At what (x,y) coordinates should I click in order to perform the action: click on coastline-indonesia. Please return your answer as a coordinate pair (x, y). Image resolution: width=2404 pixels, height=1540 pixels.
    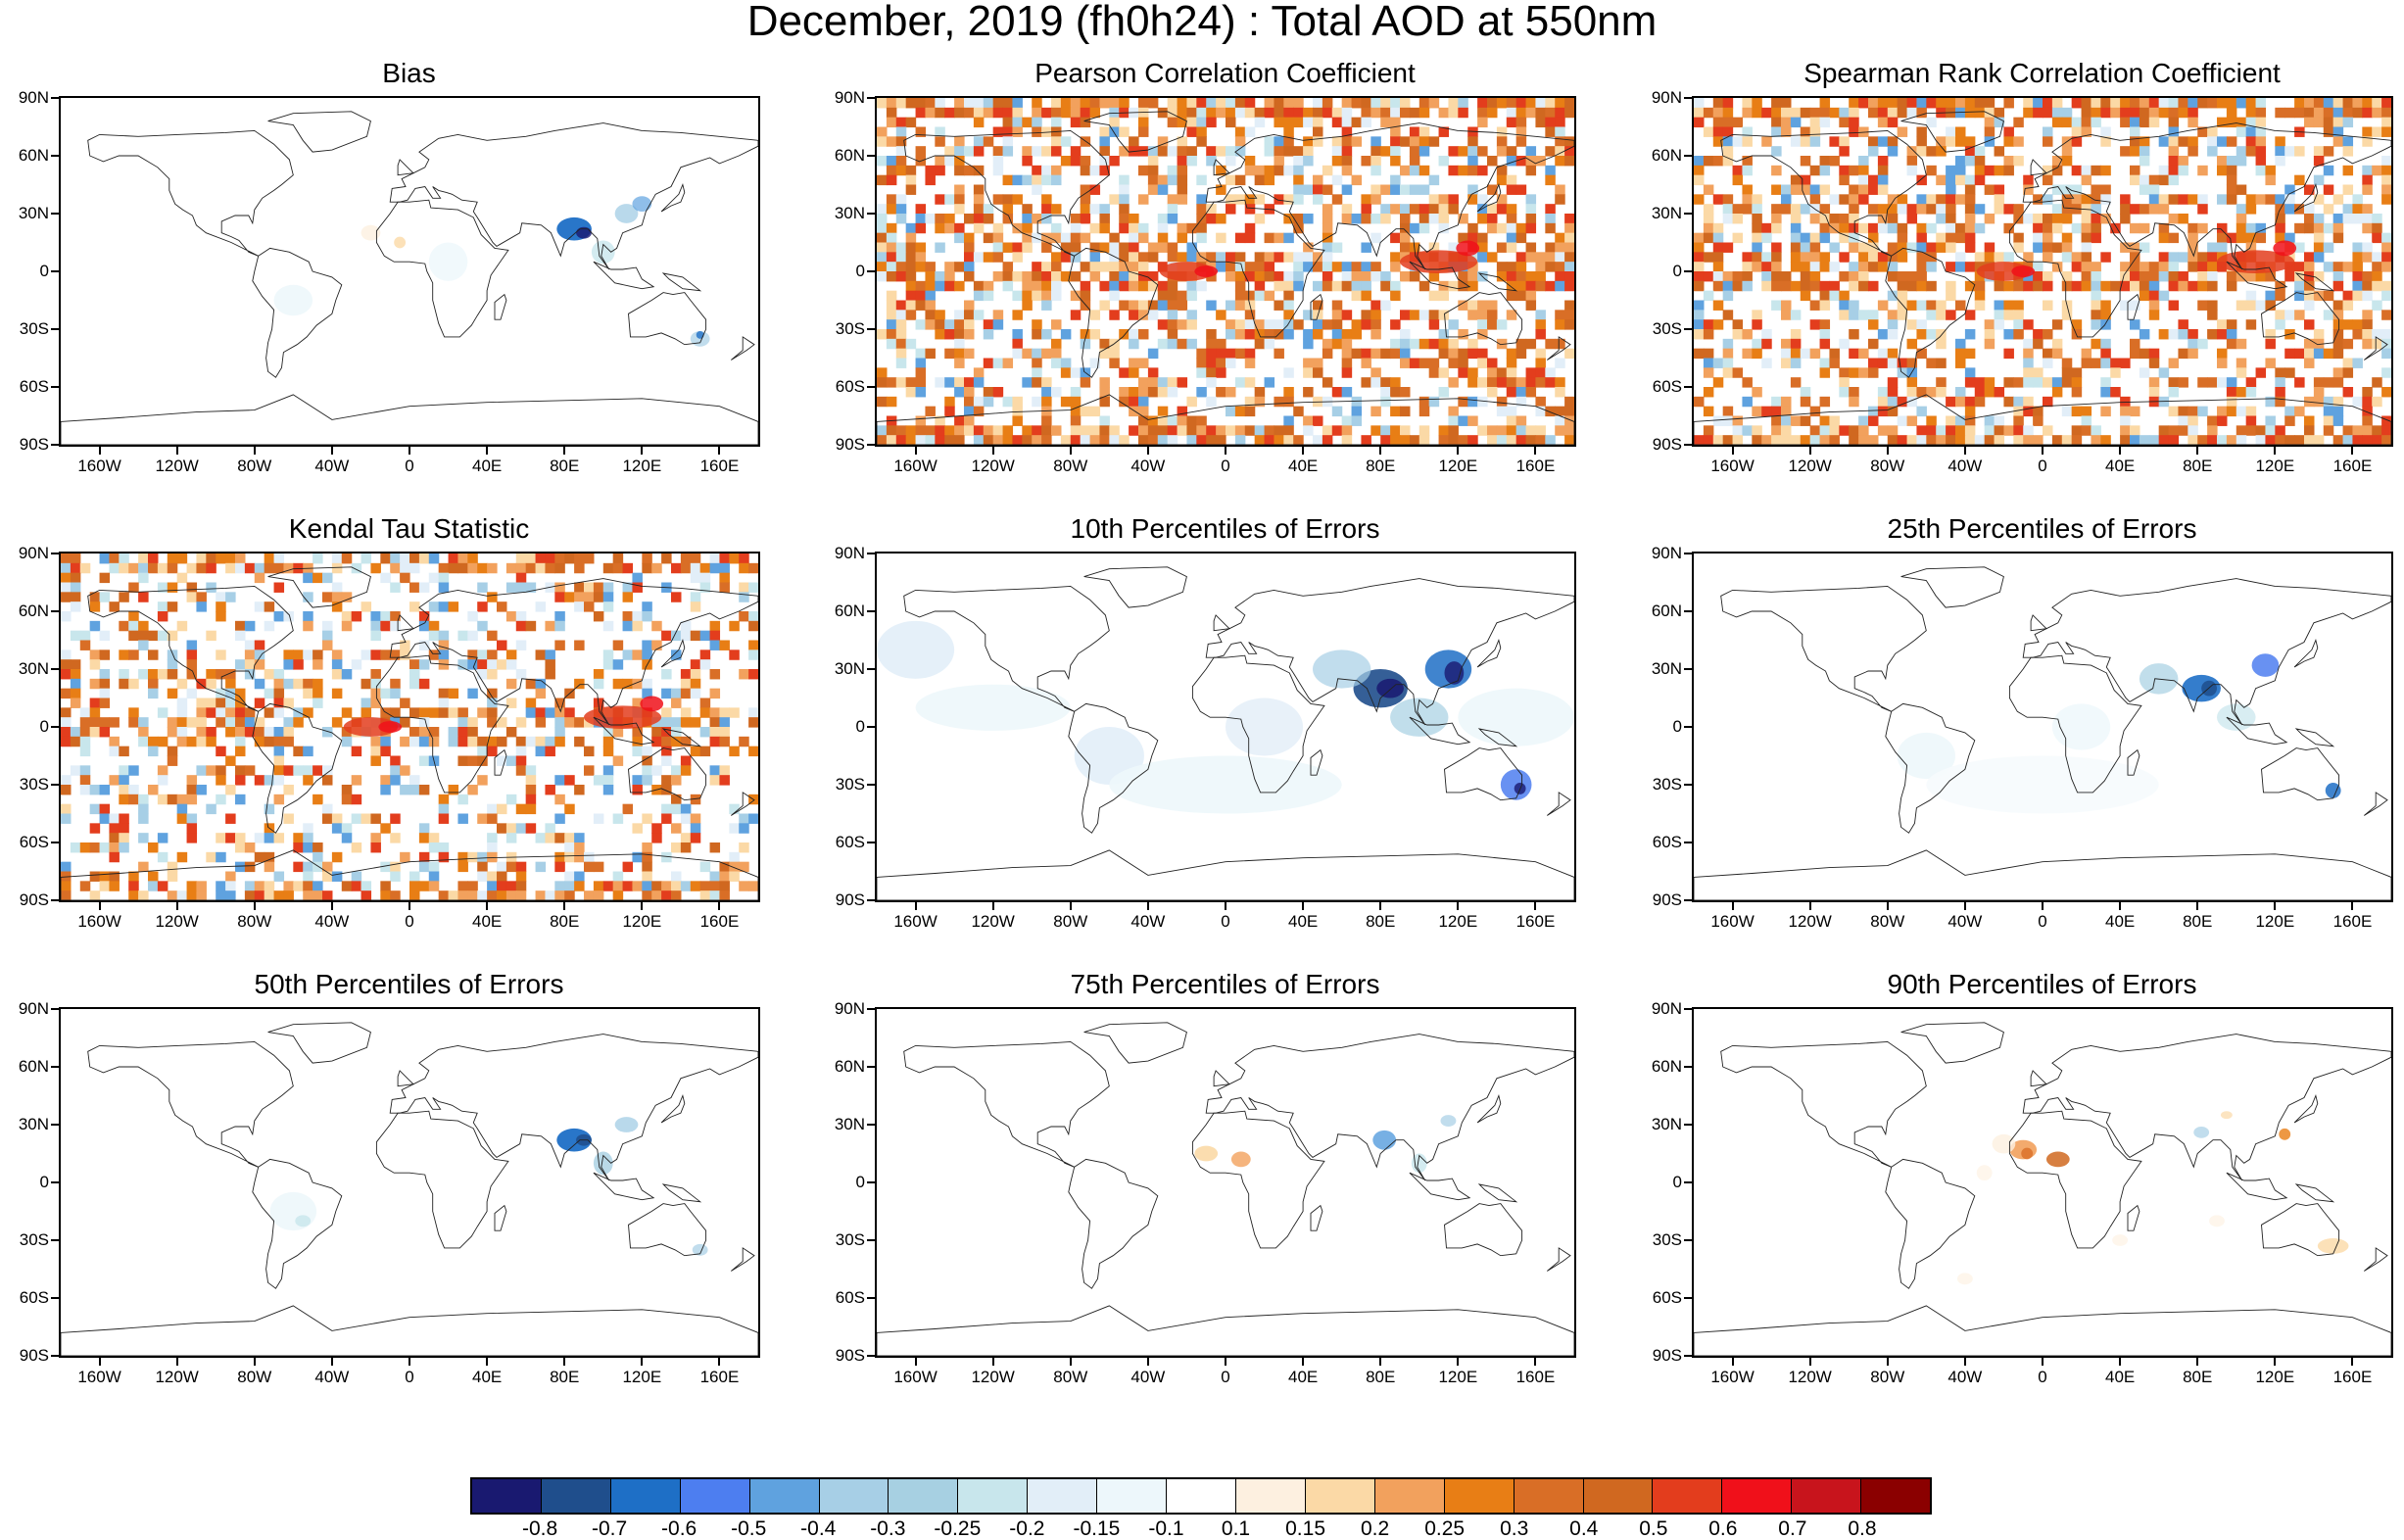
    Looking at the image, I should click on (624, 1187).